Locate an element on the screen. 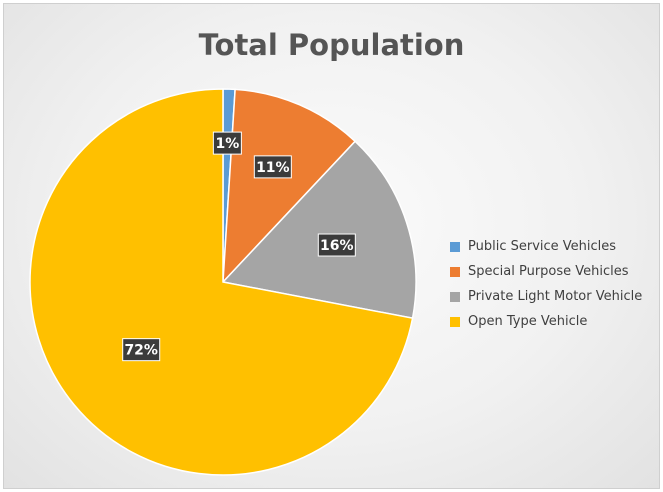 The width and height of the screenshot is (663, 492). legend-item-special-purpose: Special Purpose Vehicles is located at coordinates (546, 271).